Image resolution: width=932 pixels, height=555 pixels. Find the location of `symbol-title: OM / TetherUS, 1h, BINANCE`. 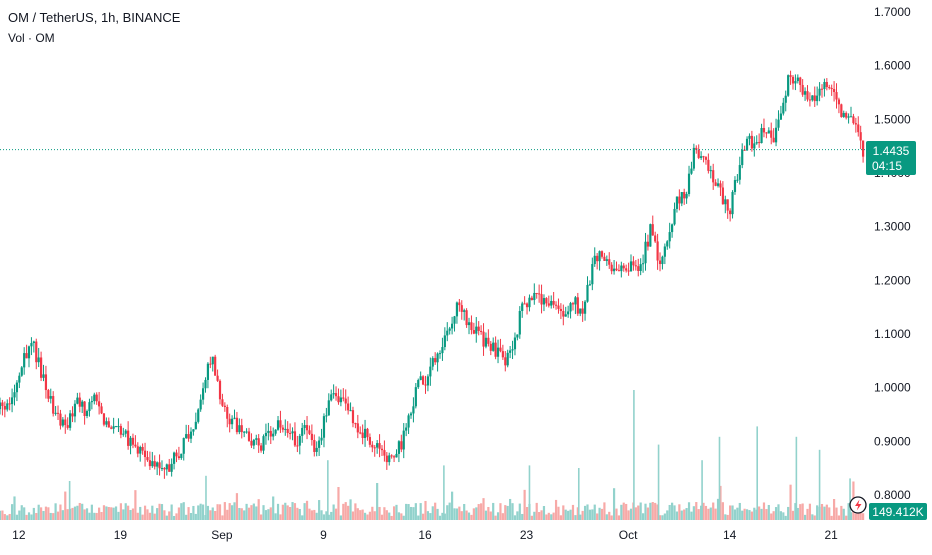

symbol-title: OM / TetherUS, 1h, BINANCE is located at coordinates (94, 17).